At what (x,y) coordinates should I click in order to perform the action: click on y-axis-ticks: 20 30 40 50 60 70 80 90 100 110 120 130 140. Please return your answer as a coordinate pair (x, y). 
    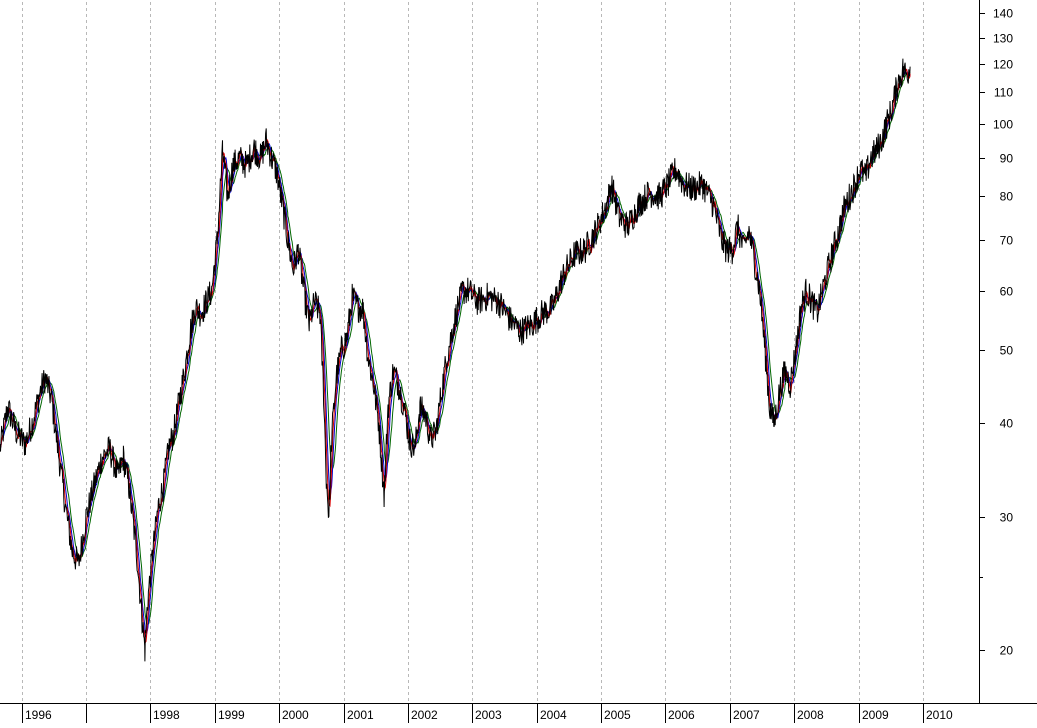
    Looking at the image, I should click on (996, 332).